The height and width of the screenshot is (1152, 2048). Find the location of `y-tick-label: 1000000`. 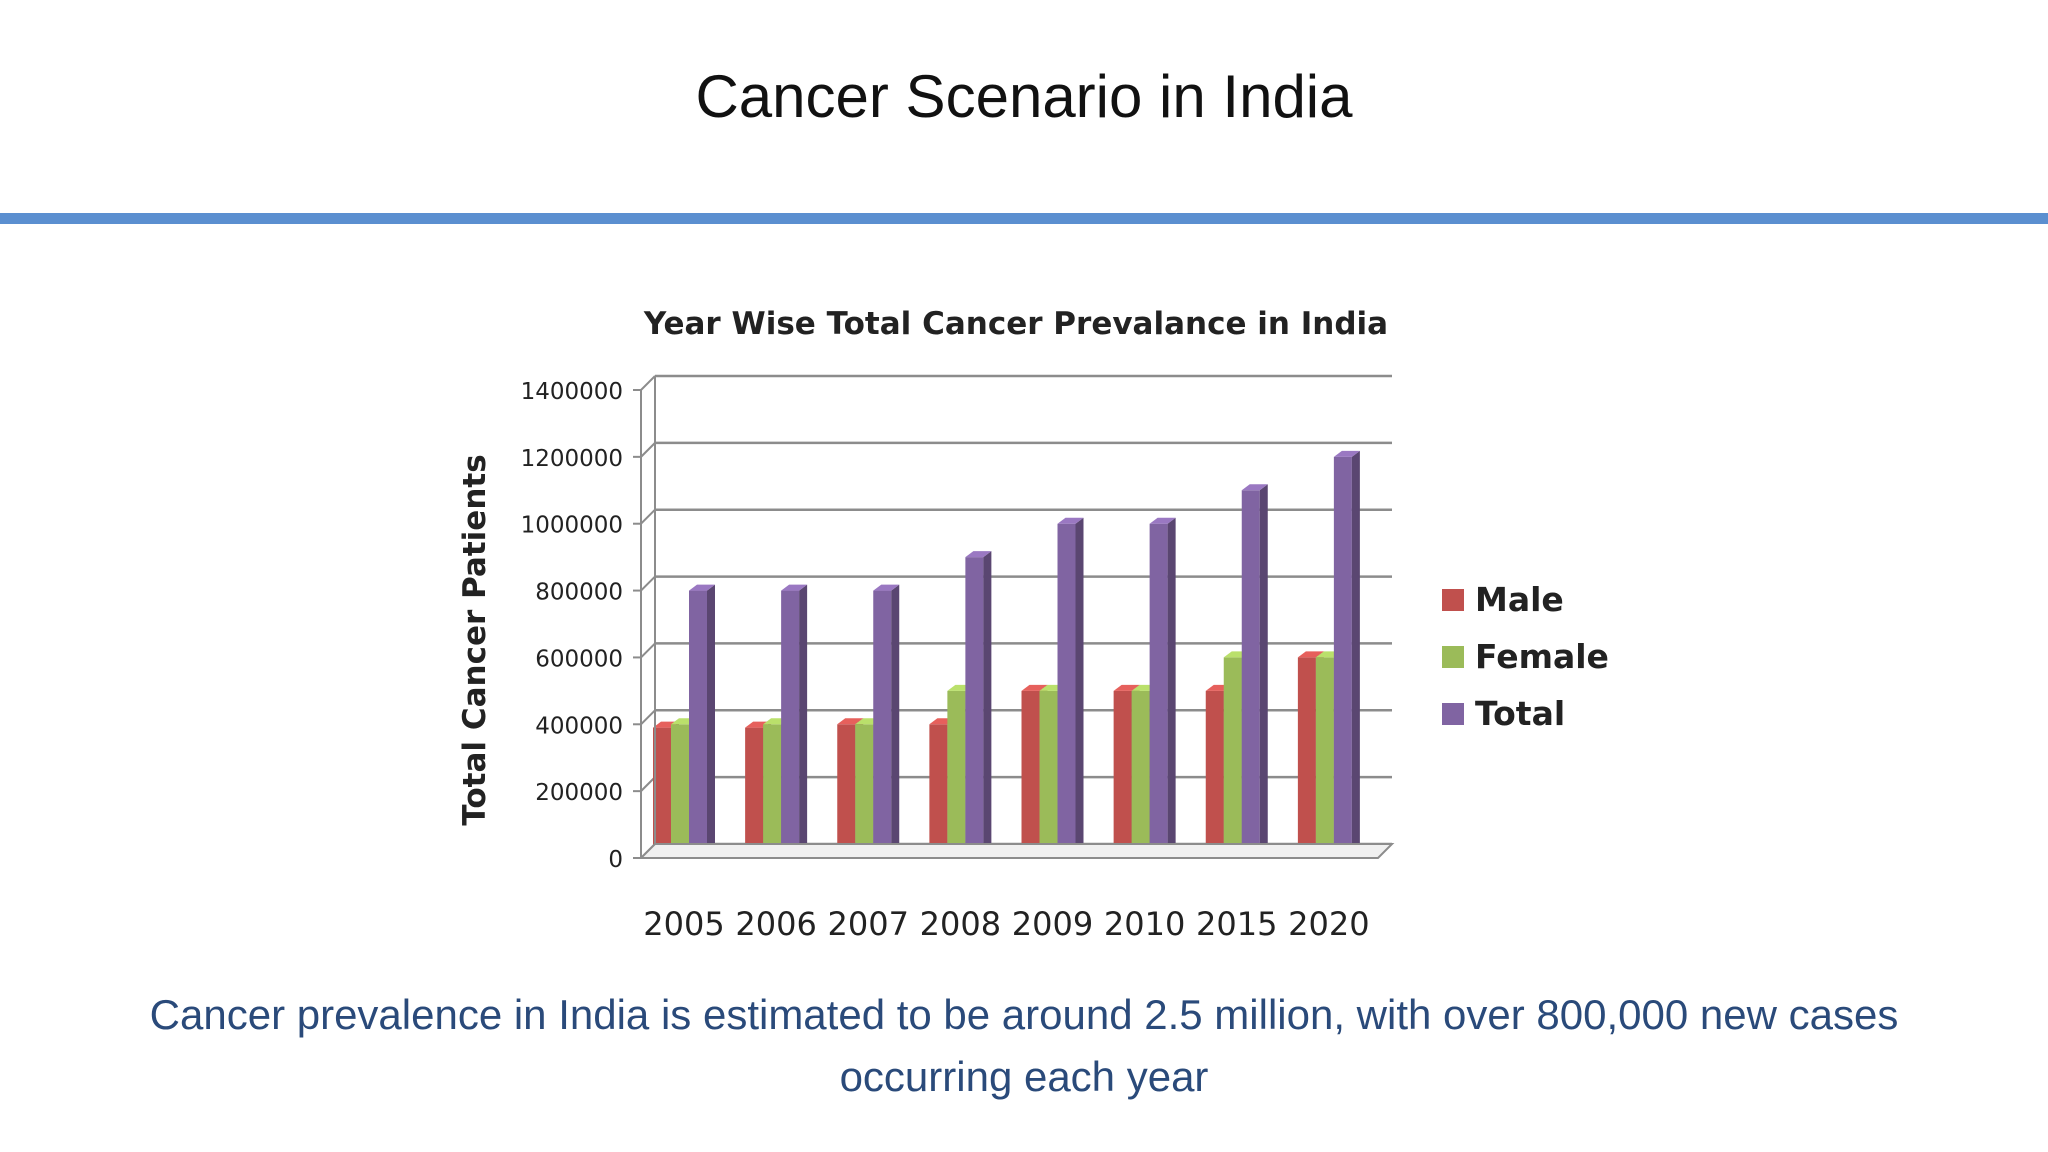

y-tick-label: 1000000 is located at coordinates (572, 526).